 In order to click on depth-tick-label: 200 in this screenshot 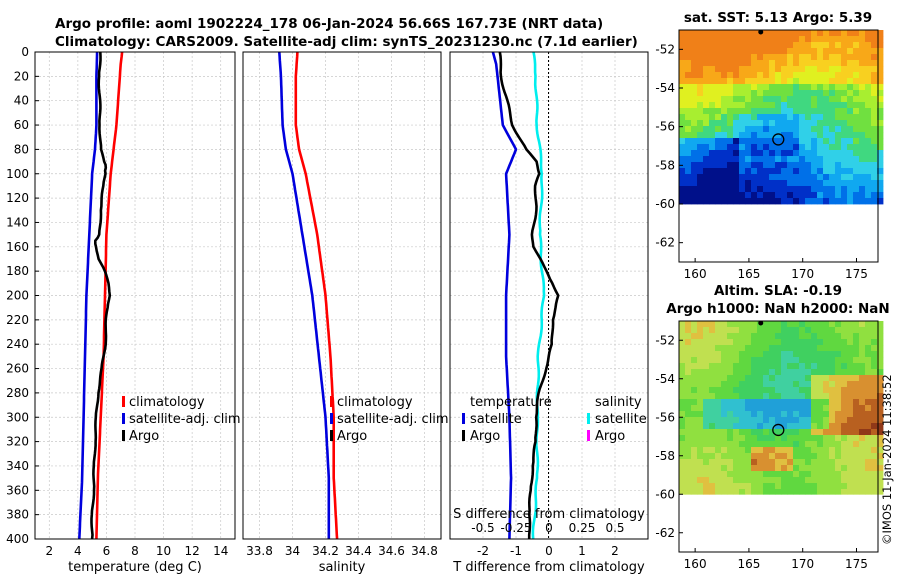, I will do `click(17, 296)`.